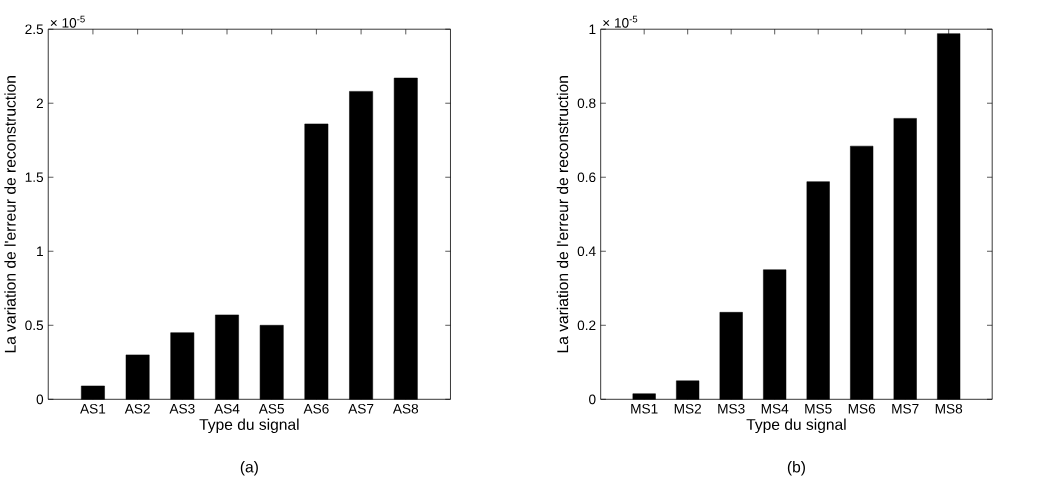 This screenshot has width=1062, height=480. I want to click on x-tick-label: AS4, so click(227, 408).